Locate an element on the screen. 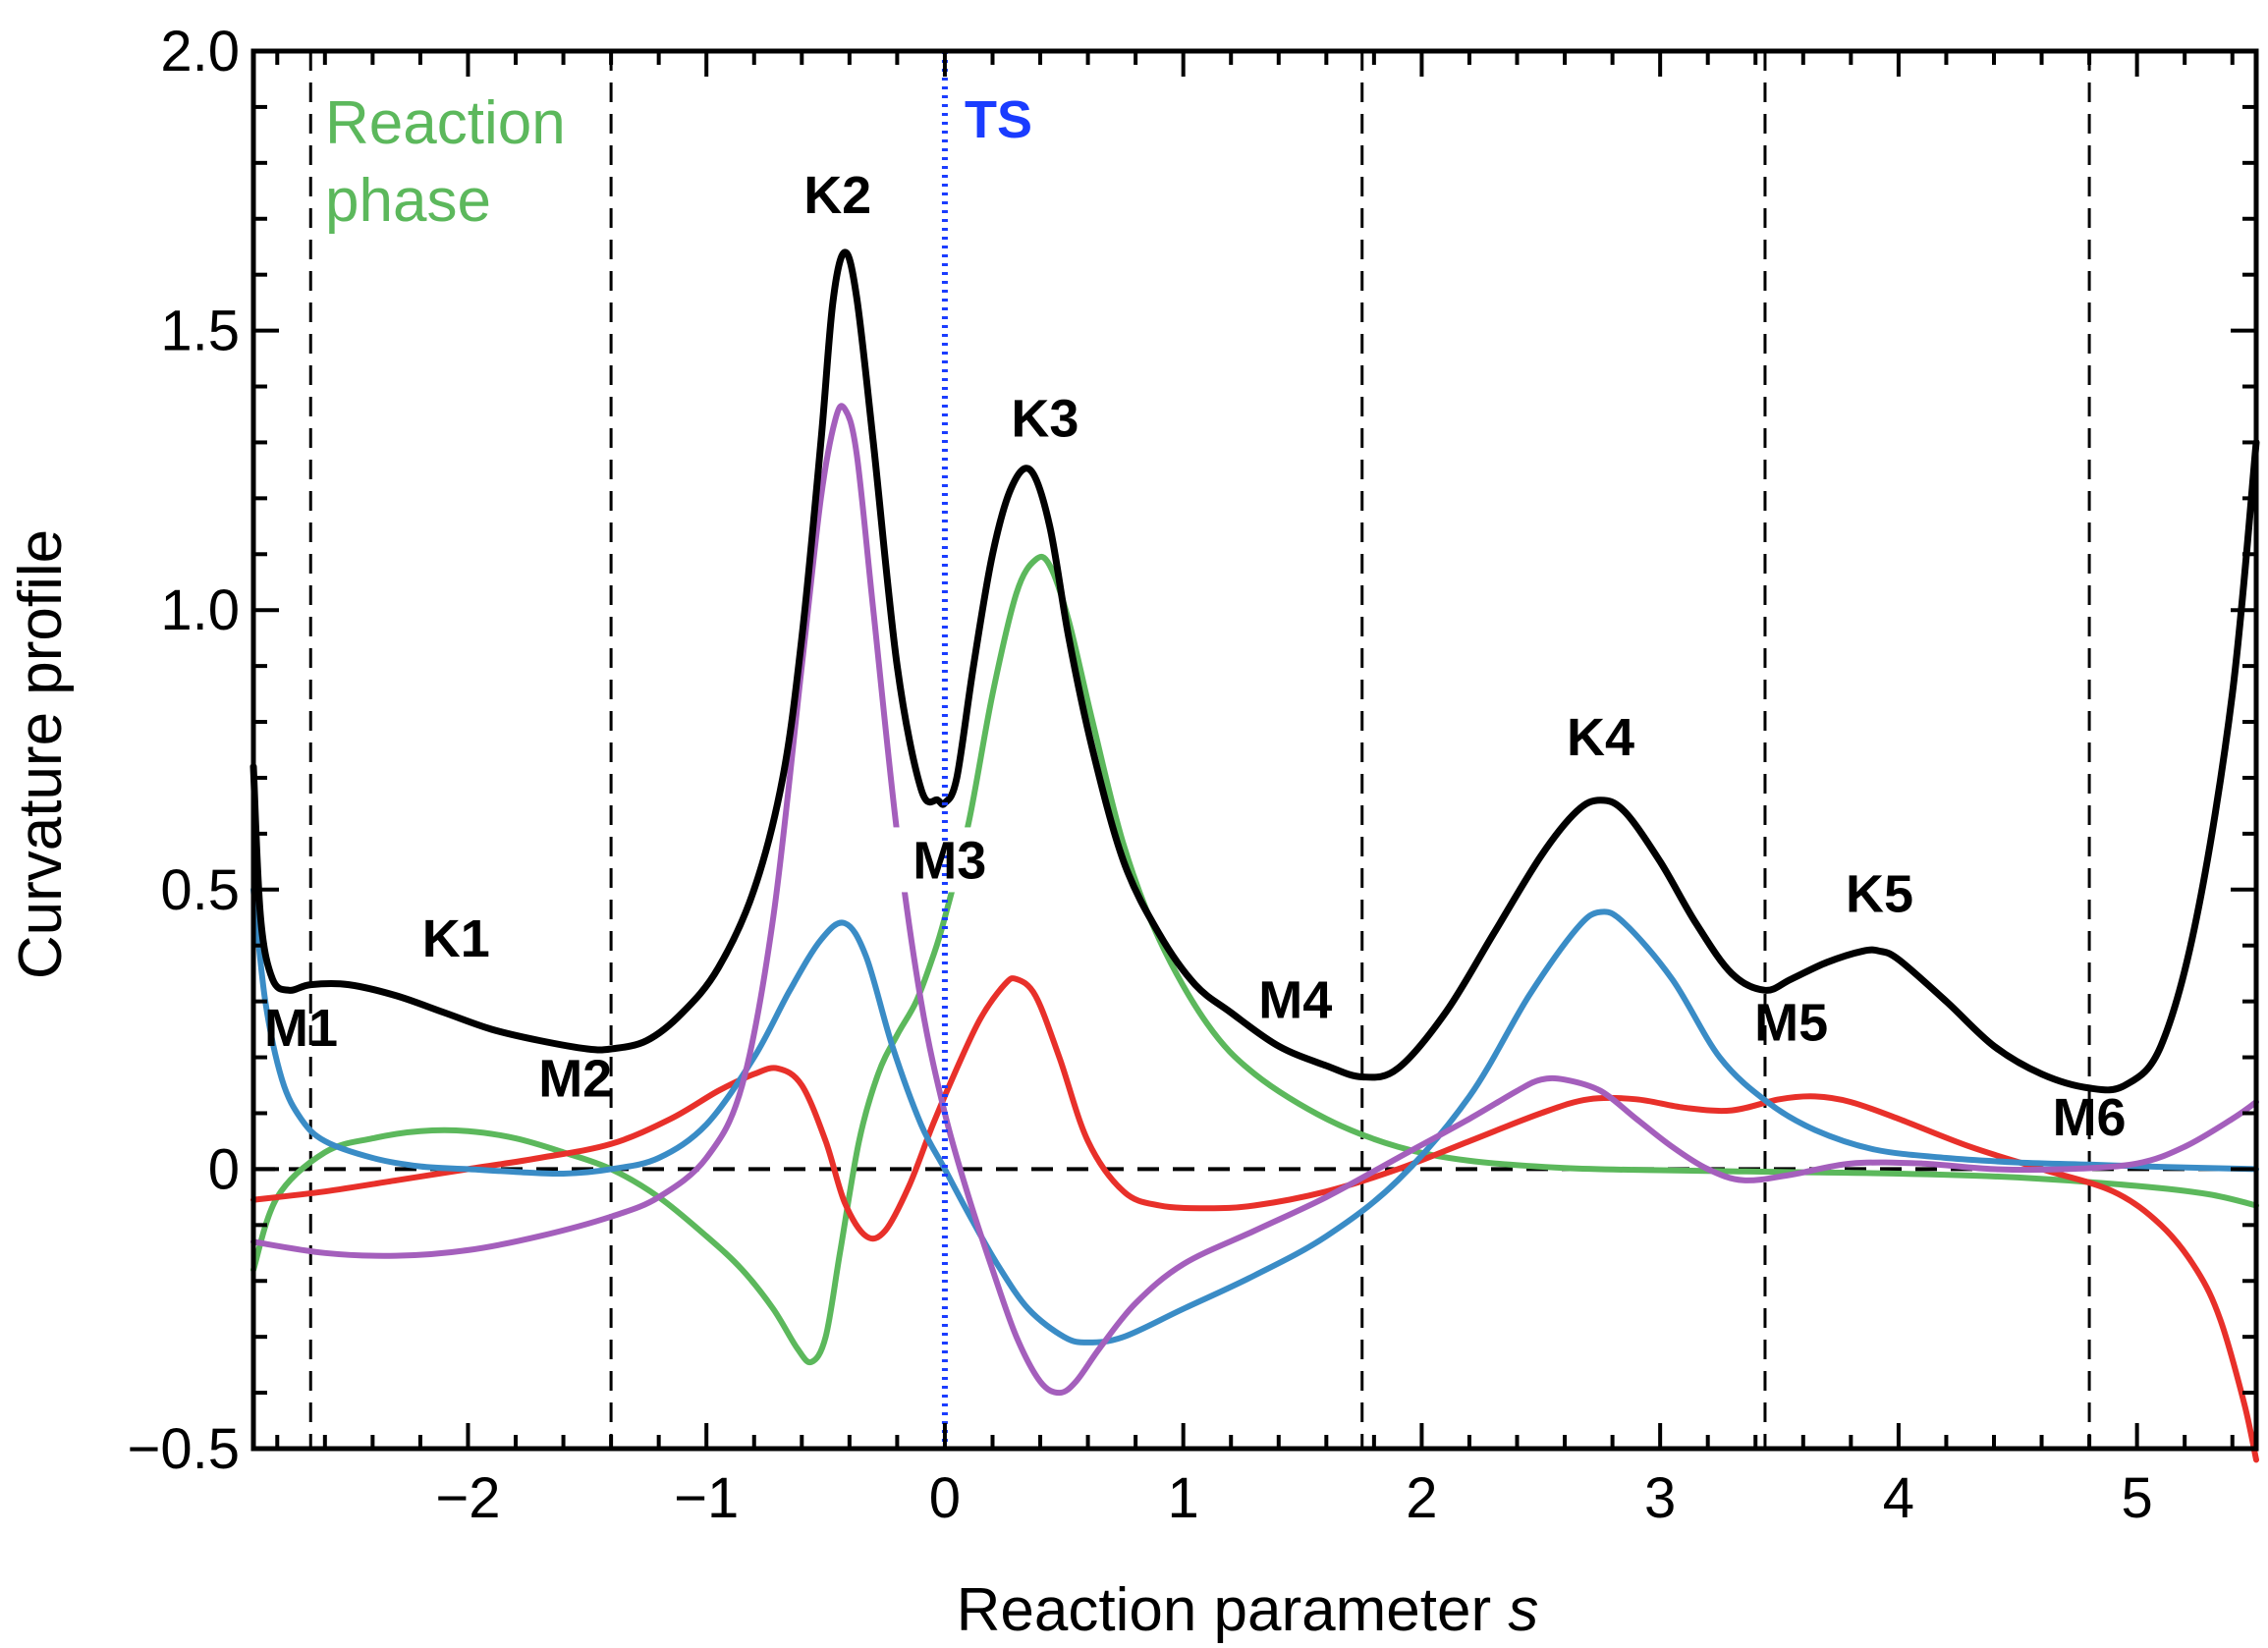 This screenshot has width=2268, height=1648. x-axis-title: Reaction parameter s is located at coordinates (1248, 1610).